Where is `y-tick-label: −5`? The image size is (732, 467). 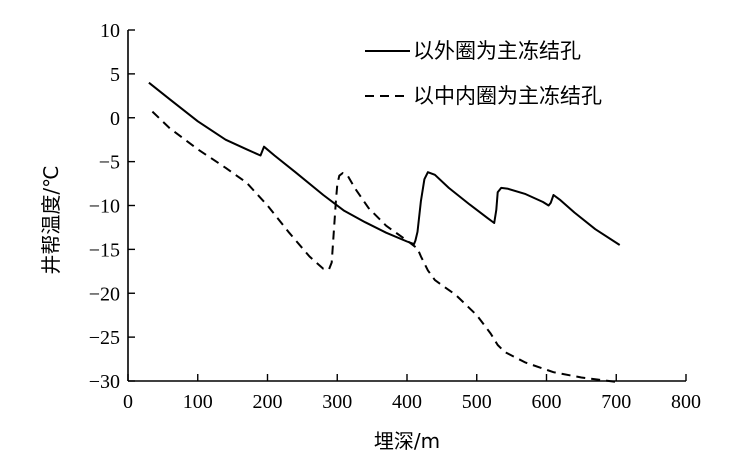 y-tick-label: −5 is located at coordinates (109, 163).